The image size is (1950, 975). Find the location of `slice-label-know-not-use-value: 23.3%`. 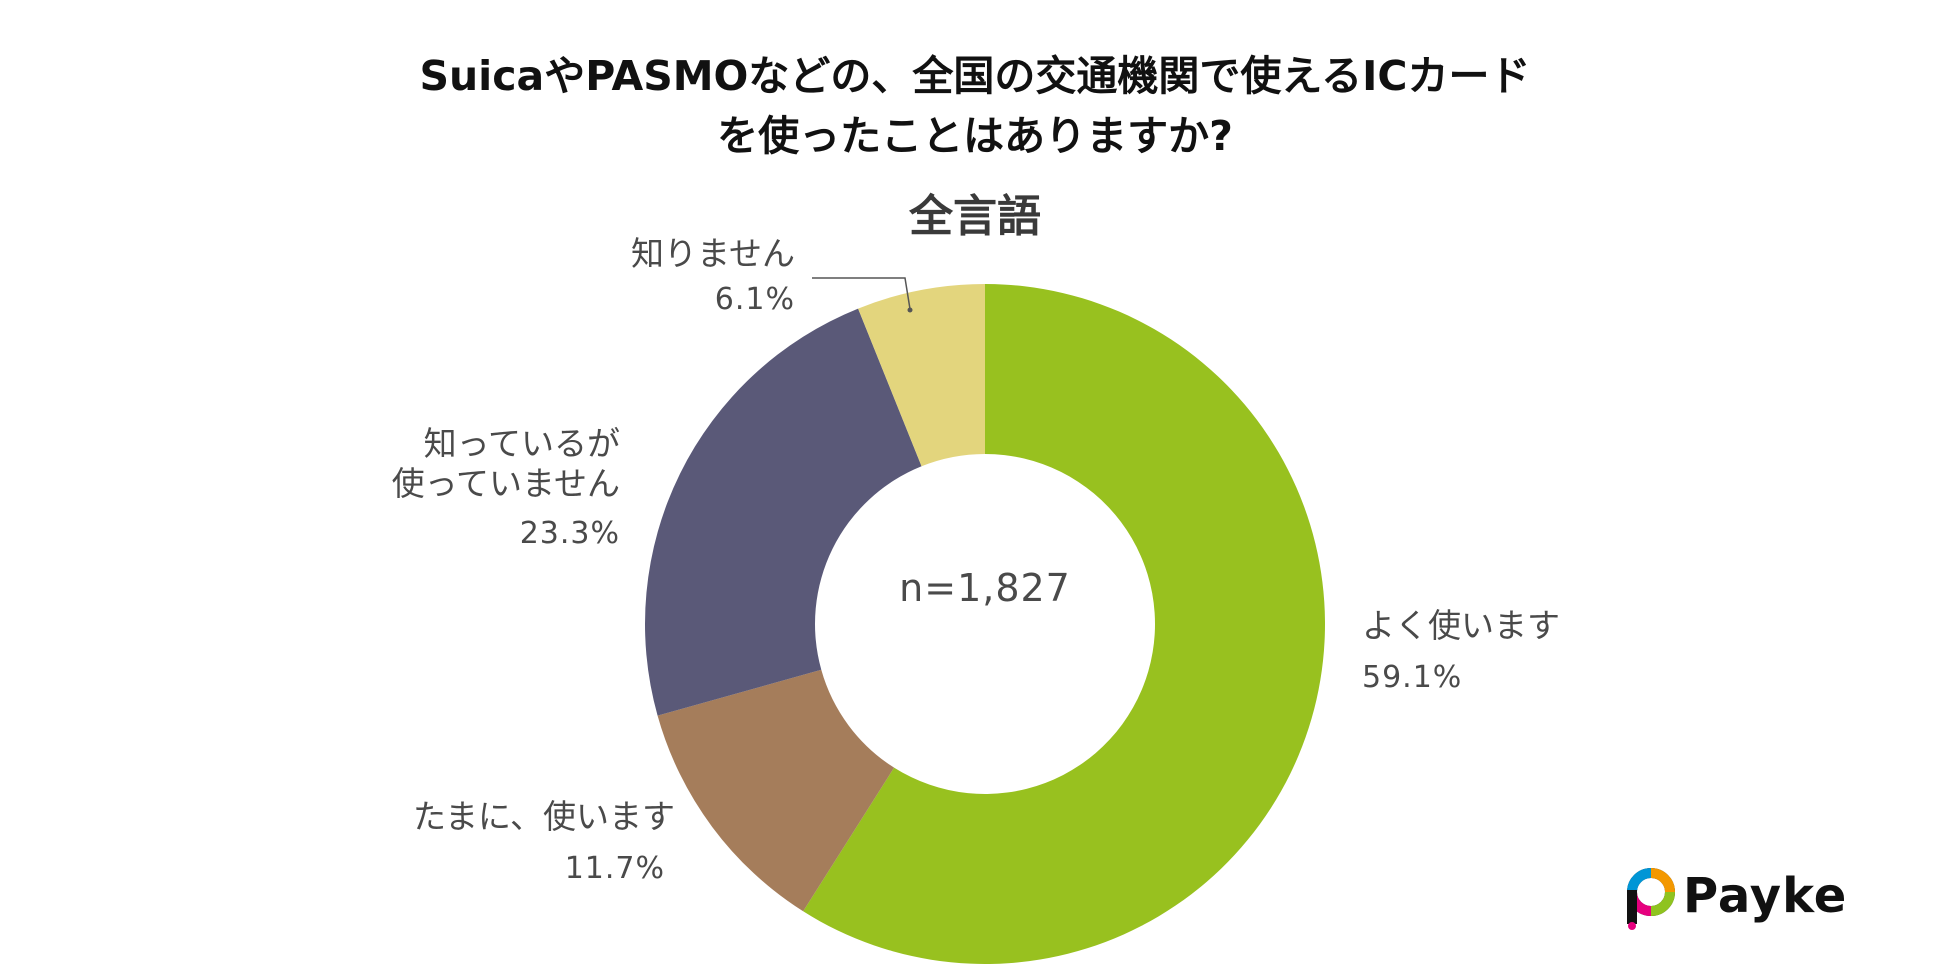

slice-label-know-not-use-value: 23.3% is located at coordinates (569, 533).